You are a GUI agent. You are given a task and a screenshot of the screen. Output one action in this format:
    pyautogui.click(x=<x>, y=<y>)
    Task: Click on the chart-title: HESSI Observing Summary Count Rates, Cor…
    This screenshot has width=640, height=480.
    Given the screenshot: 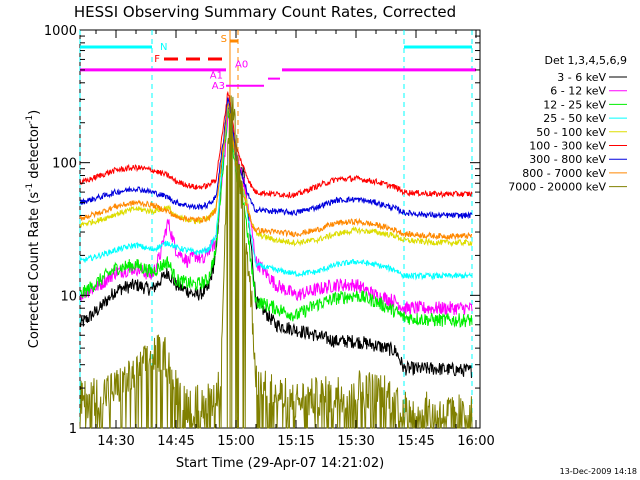 What is the action you would take?
    pyautogui.click(x=265, y=12)
    